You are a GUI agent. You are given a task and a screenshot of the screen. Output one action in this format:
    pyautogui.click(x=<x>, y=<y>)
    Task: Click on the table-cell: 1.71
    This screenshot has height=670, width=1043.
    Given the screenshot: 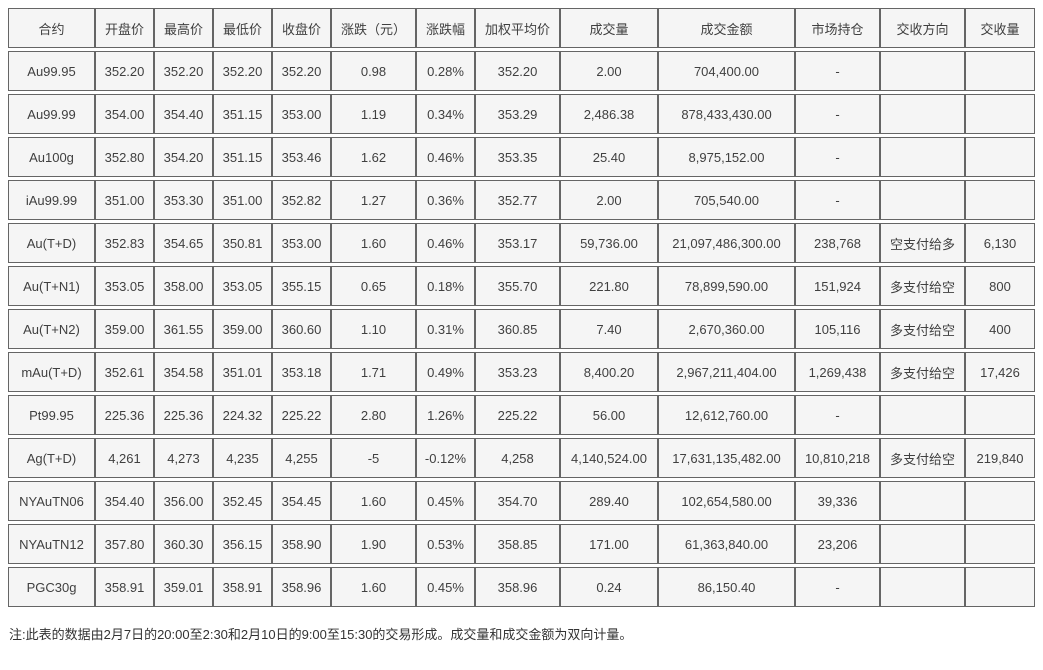 What is the action you would take?
    pyautogui.click(x=373, y=372)
    